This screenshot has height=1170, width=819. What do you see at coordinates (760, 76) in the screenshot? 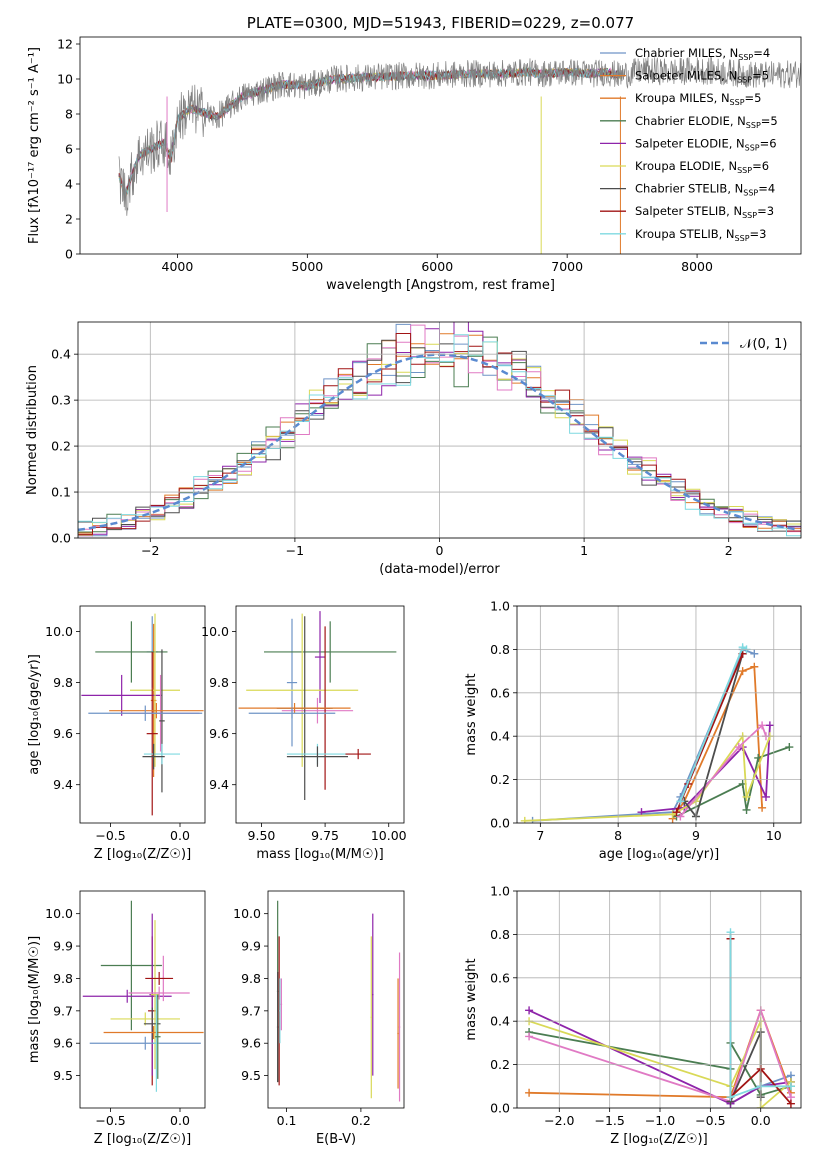
I see `legend-suffix: =5` at bounding box center [760, 76].